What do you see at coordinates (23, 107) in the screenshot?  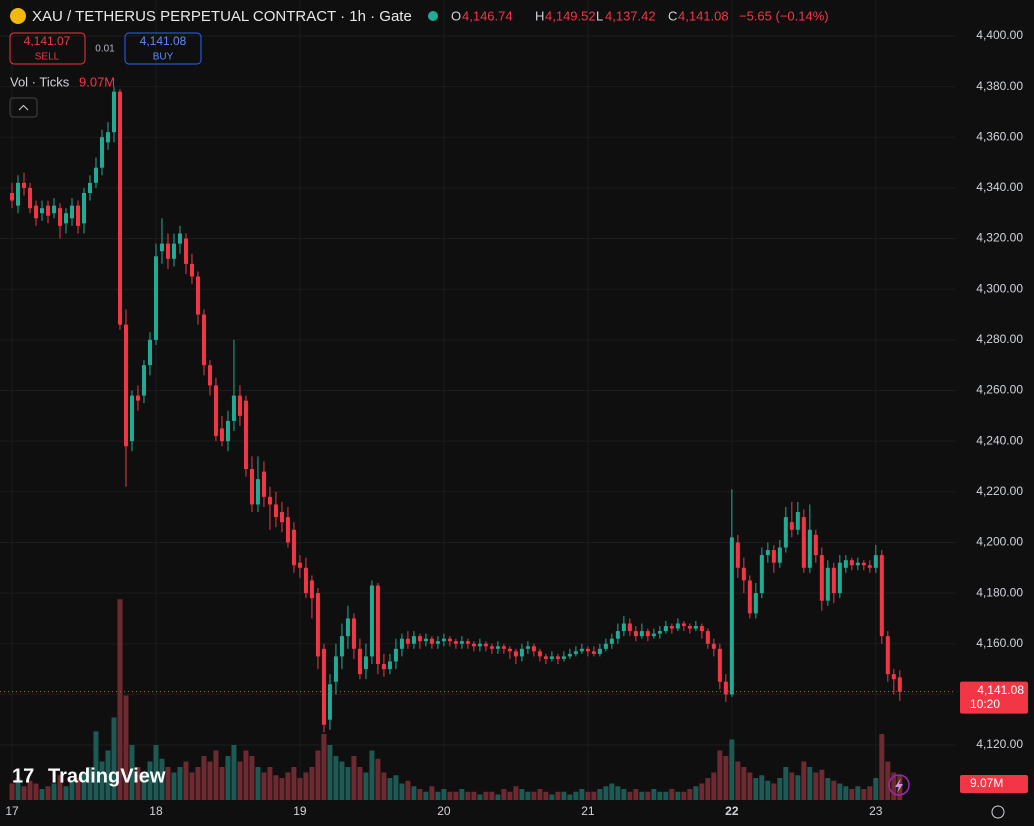 I see `collapse-button` at bounding box center [23, 107].